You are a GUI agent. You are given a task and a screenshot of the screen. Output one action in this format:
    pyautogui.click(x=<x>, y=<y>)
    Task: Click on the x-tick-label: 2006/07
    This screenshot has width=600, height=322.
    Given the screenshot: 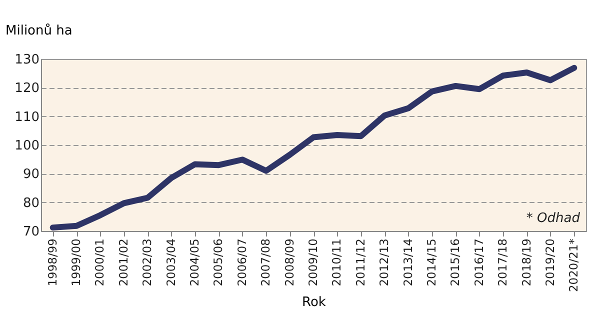 What is the action you would take?
    pyautogui.click(x=241, y=262)
    